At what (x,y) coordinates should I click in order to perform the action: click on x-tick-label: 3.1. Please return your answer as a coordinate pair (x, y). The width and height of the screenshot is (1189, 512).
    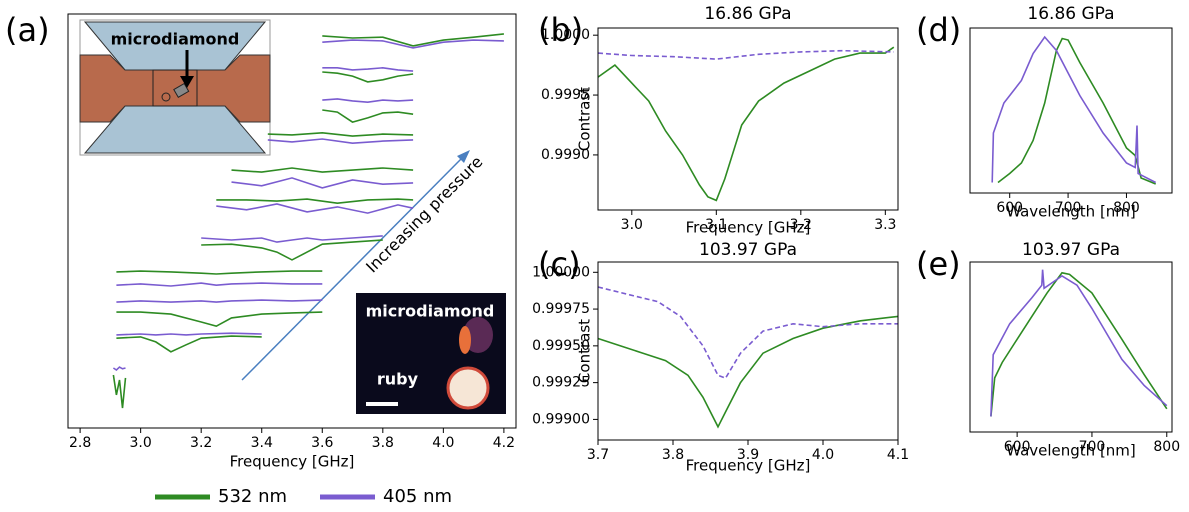
    Looking at the image, I should click on (716, 225).